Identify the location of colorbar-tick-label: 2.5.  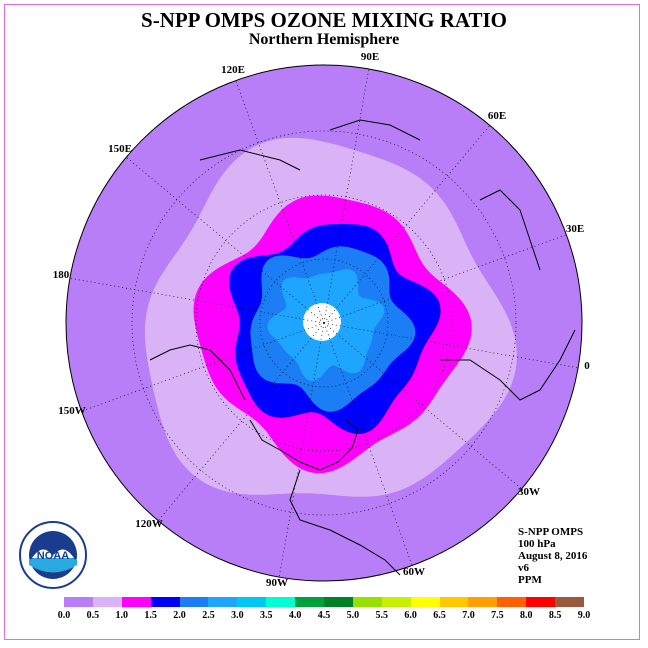
(208, 615).